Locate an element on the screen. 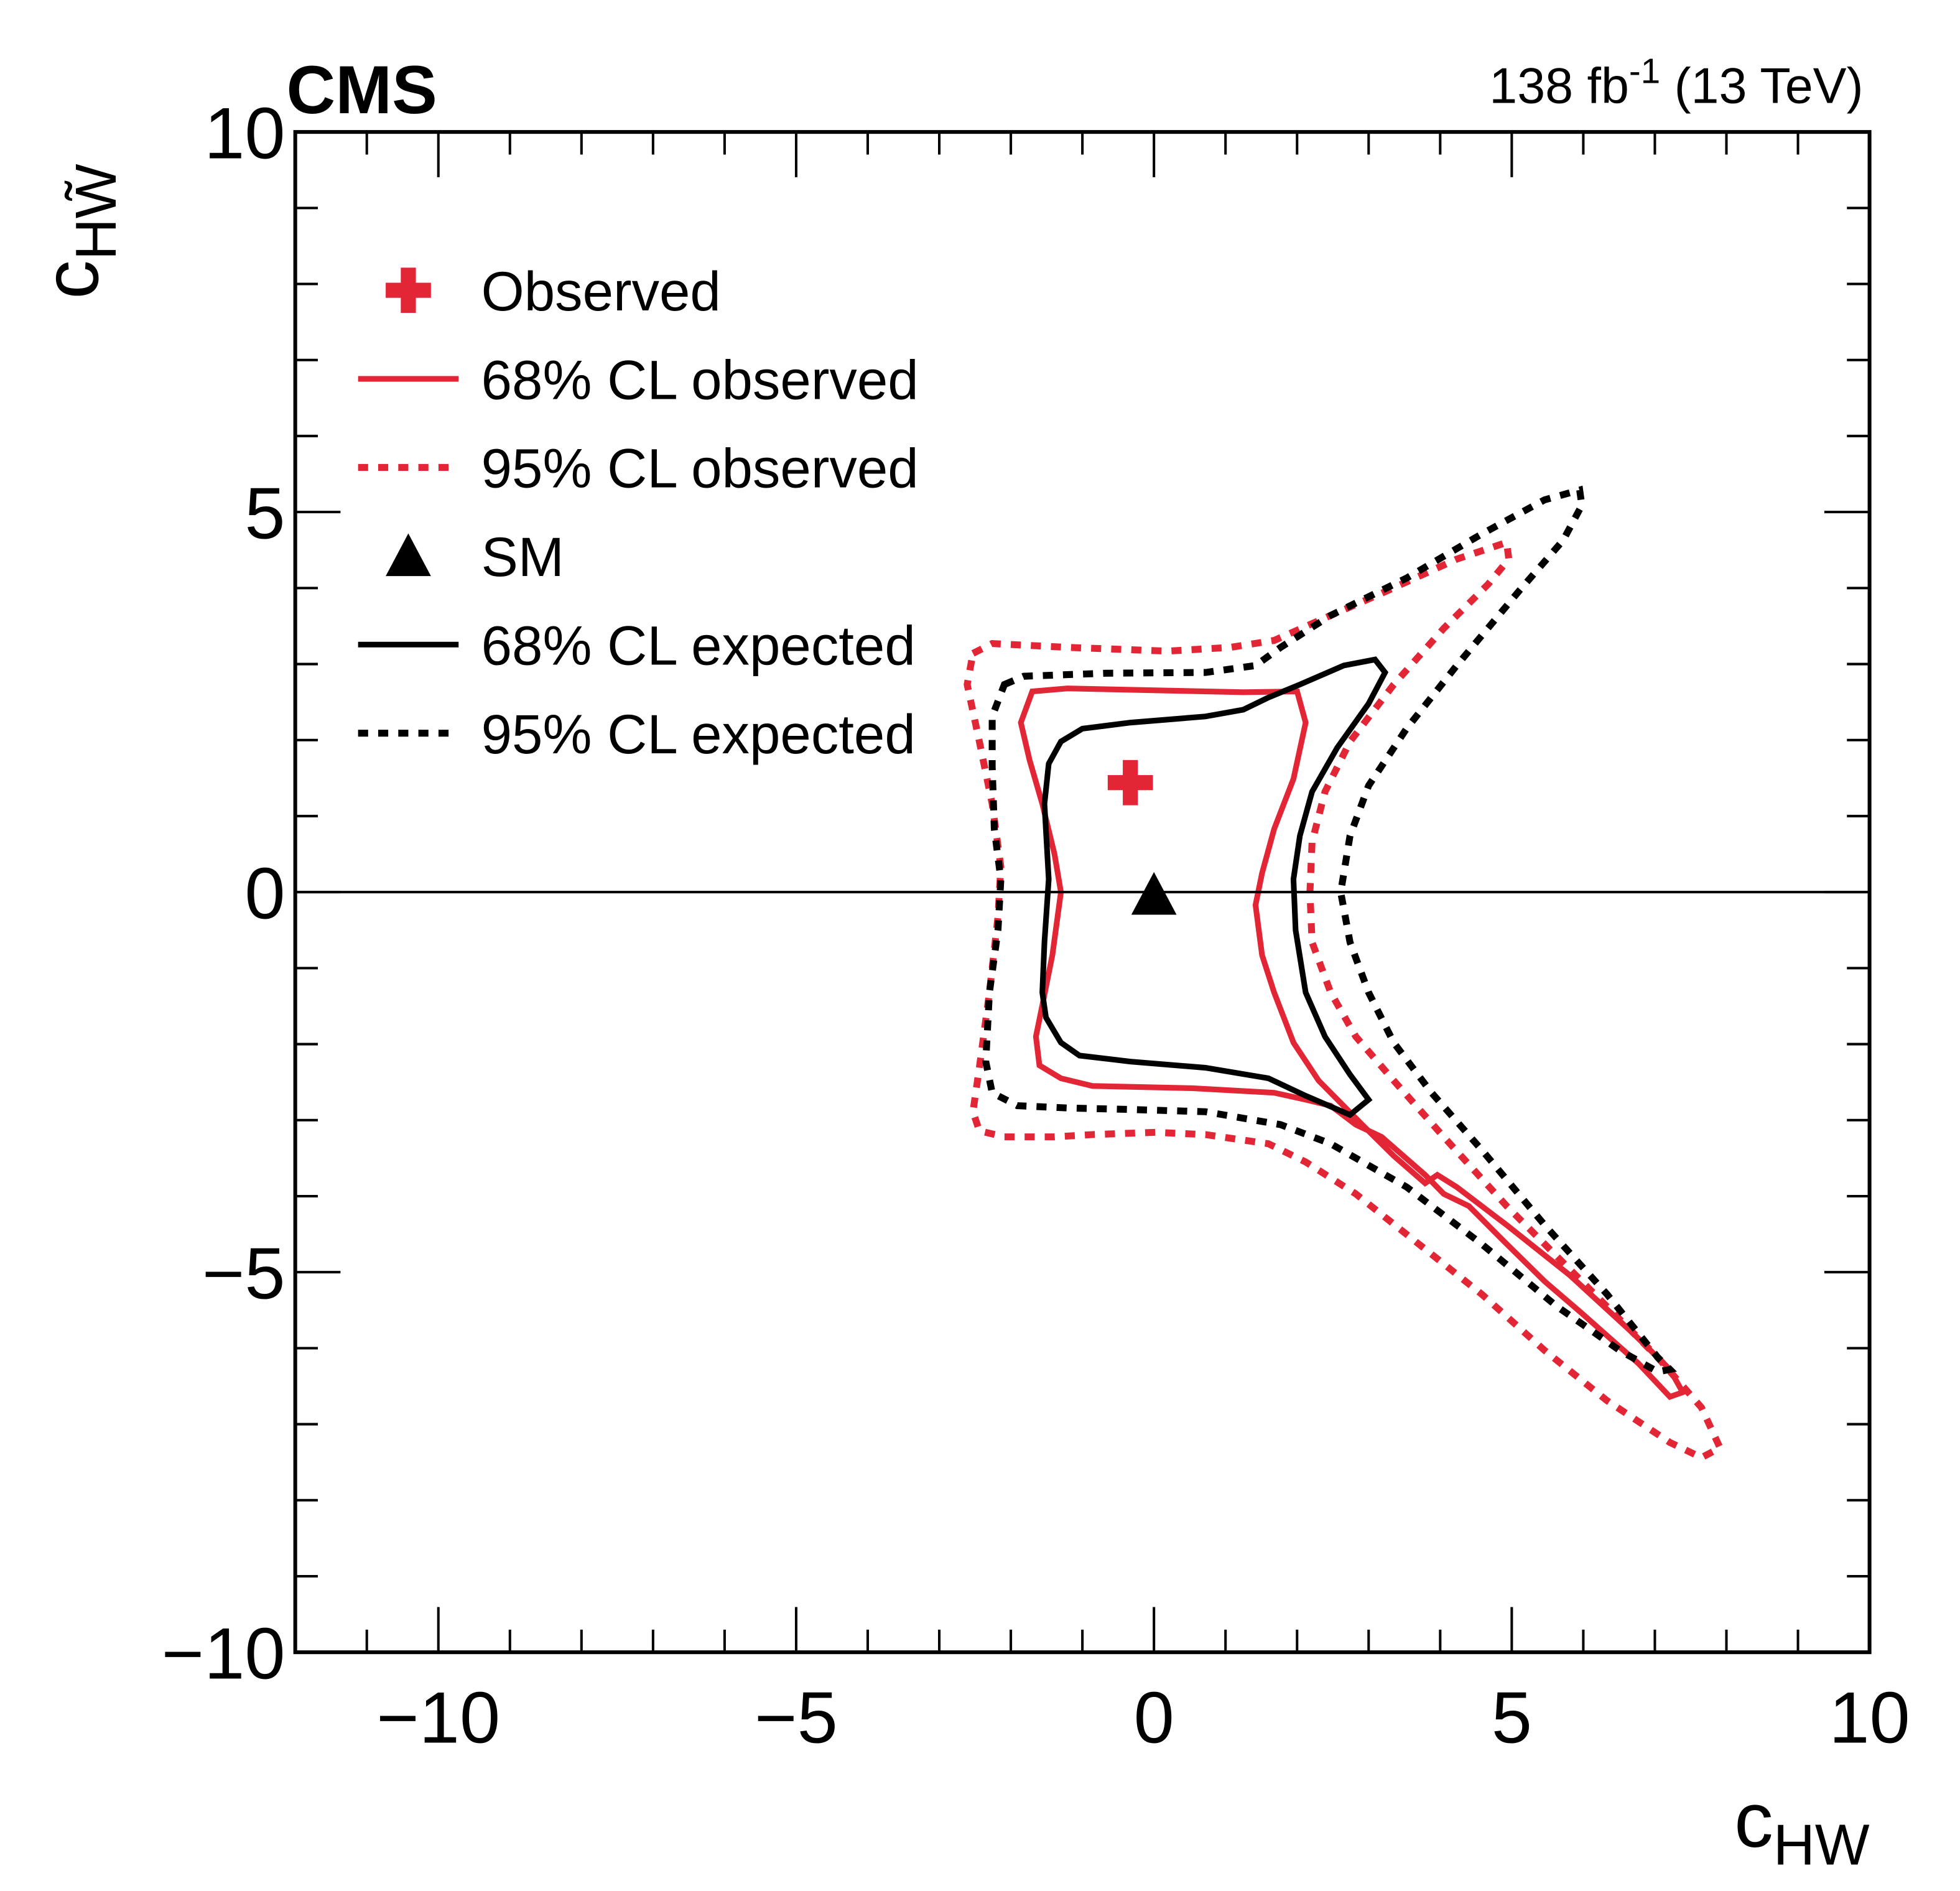  legend-entry: 95% CL observed is located at coordinates (638, 468).